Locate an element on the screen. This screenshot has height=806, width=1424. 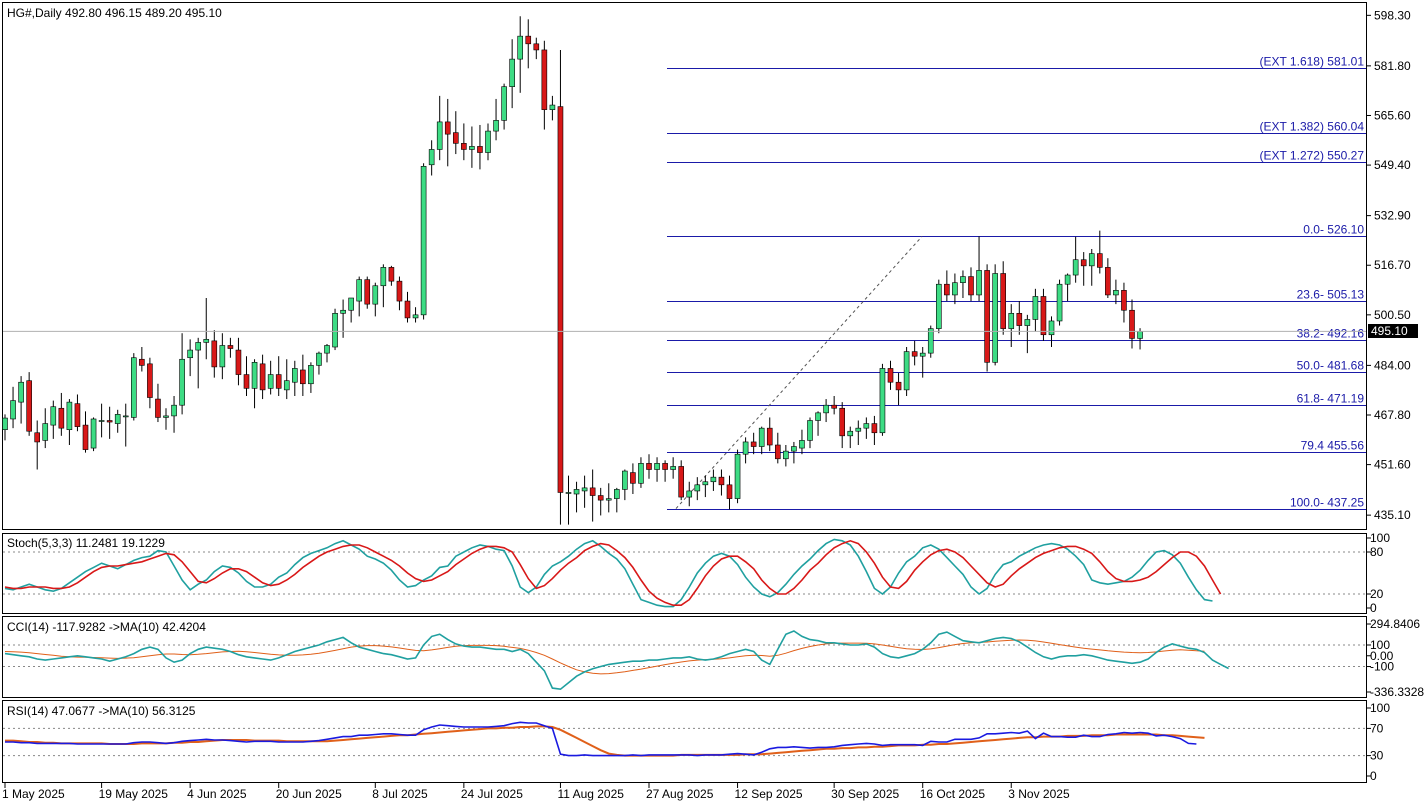
date-tick-label: 20 Jun 2025 is located at coordinates (309, 794).